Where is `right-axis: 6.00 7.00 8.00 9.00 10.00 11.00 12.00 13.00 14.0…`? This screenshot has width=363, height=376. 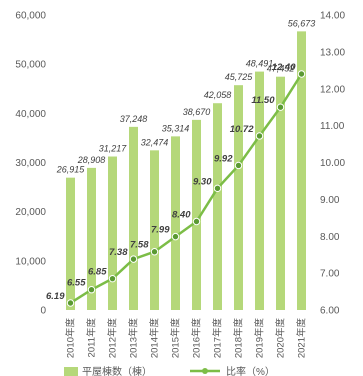 right-axis: 6.00 7.00 8.00 9.00 10.00 11.00 12.00 13.00 14.0… is located at coordinates (332, 164).